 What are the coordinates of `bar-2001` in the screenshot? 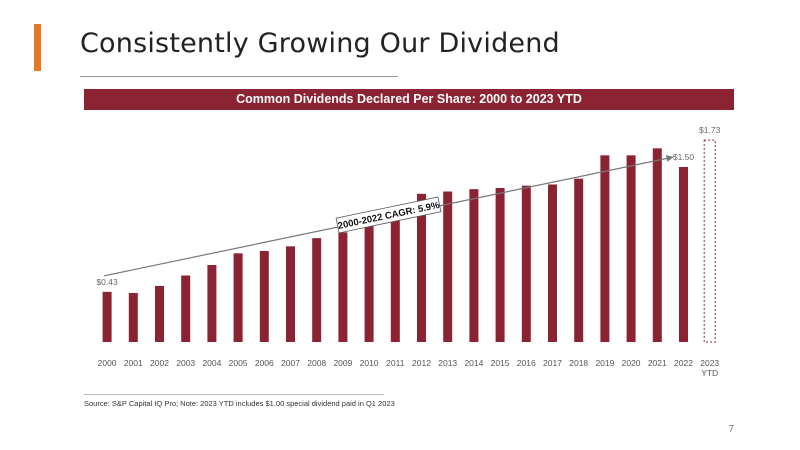 It's located at (133, 317).